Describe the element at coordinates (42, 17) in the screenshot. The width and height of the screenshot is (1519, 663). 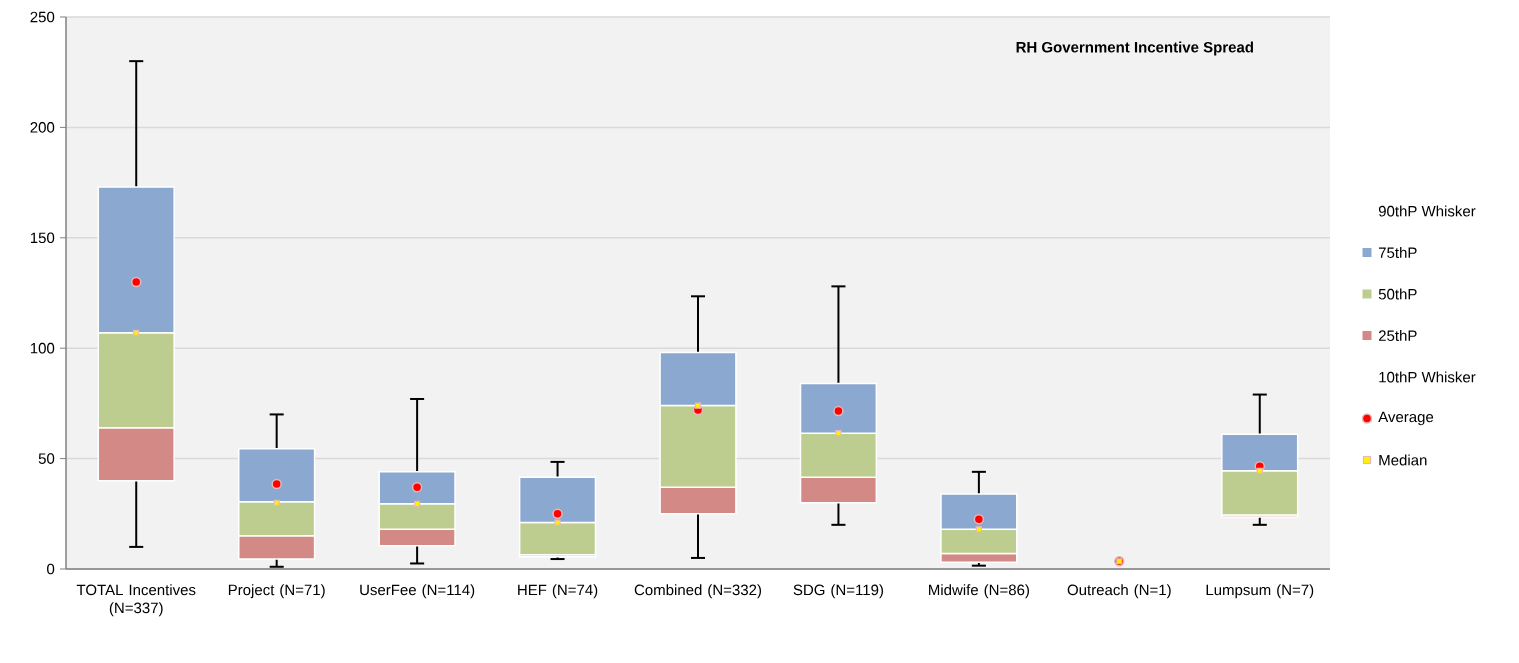
I see `y-tick-label: 250` at that location.